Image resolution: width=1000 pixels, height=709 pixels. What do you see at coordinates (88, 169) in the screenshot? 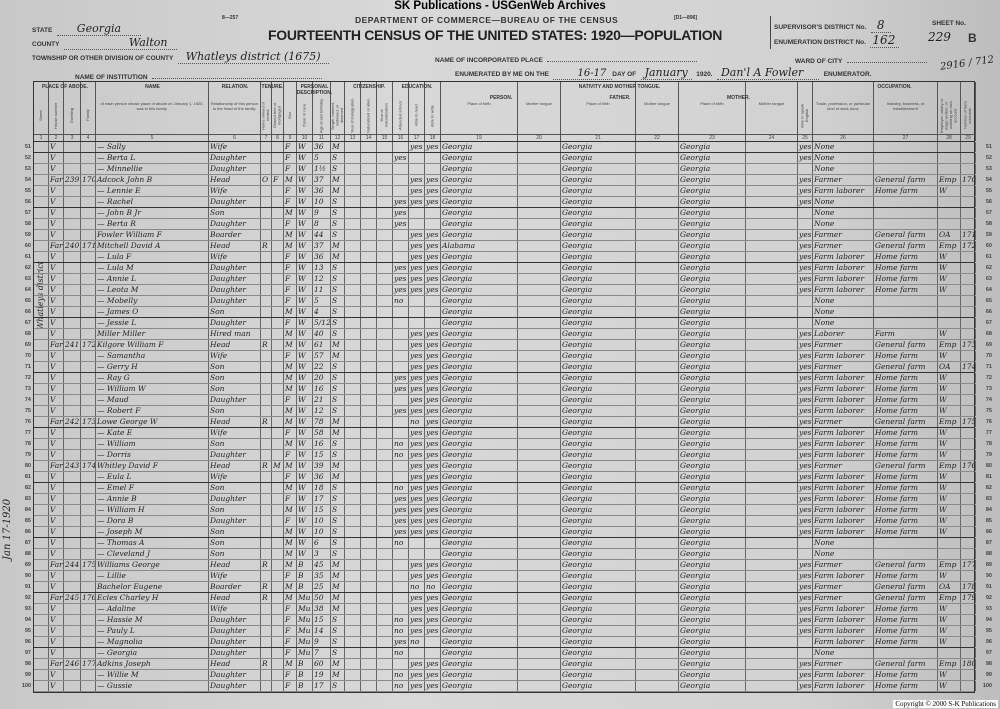
I see `cell-fam` at bounding box center [88, 169].